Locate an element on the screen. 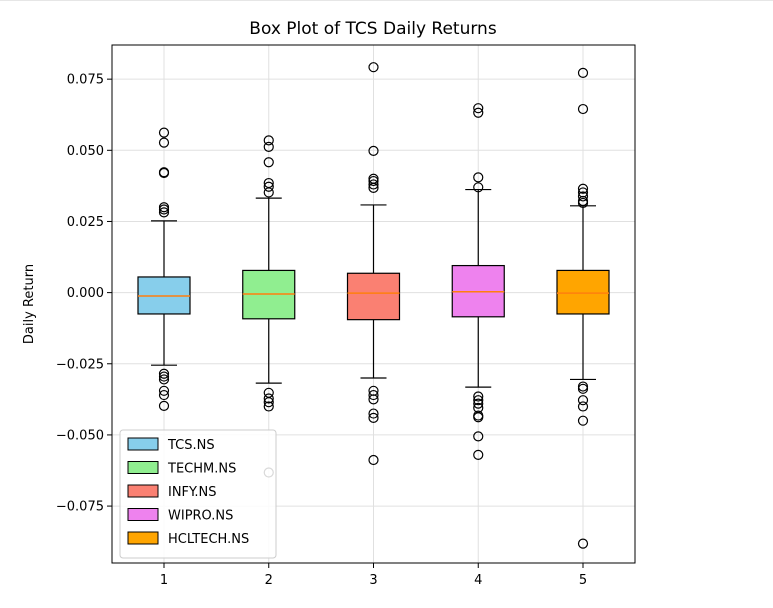 This screenshot has height=608, width=773. legend-label: WIPRO.NS is located at coordinates (200, 516).